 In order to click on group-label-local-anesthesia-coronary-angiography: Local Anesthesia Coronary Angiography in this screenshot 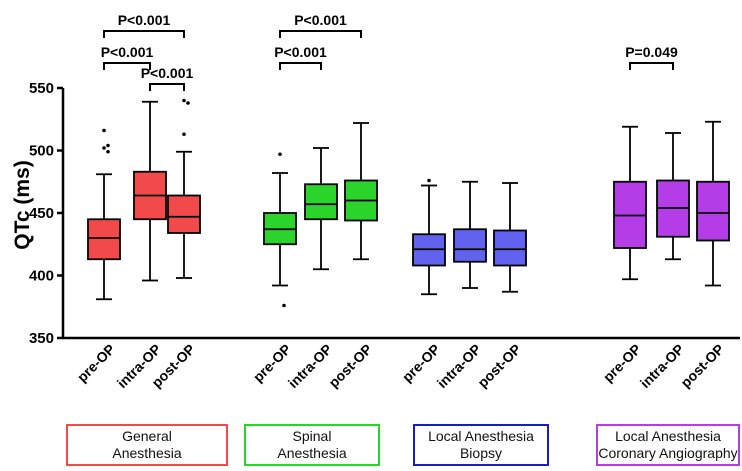, I will do `click(668, 445)`.